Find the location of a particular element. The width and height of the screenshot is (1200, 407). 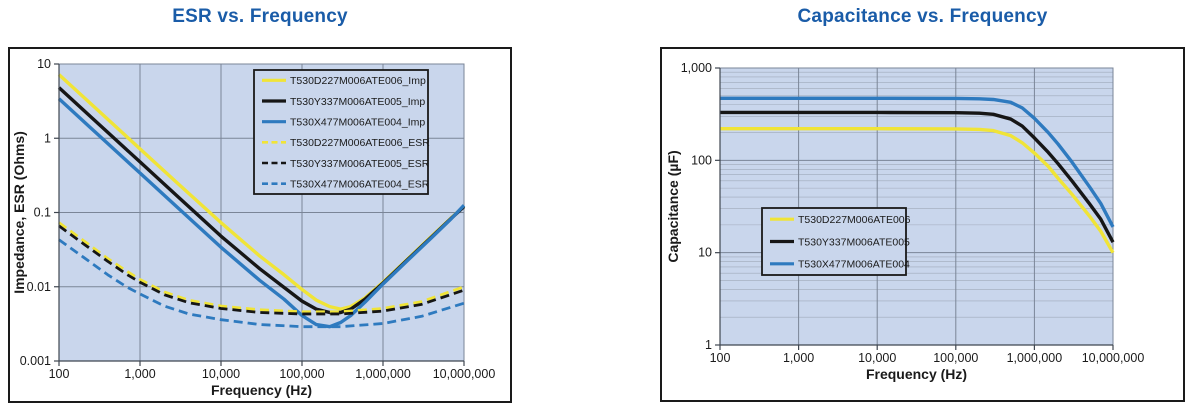

legend-entry-label: T530D227M006ATE006_ESR is located at coordinates (360, 143).